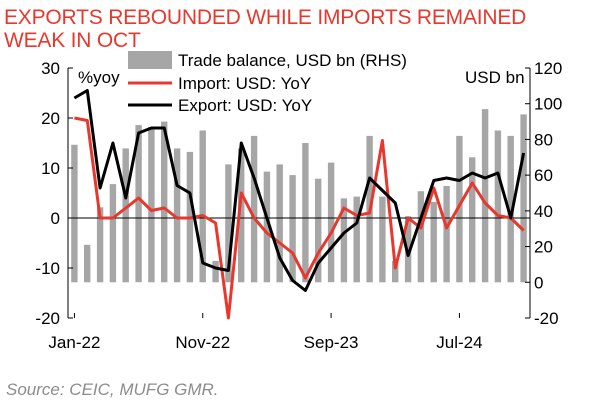 The height and width of the screenshot is (420, 600). I want to click on right-tick-label: 100, so click(548, 104).